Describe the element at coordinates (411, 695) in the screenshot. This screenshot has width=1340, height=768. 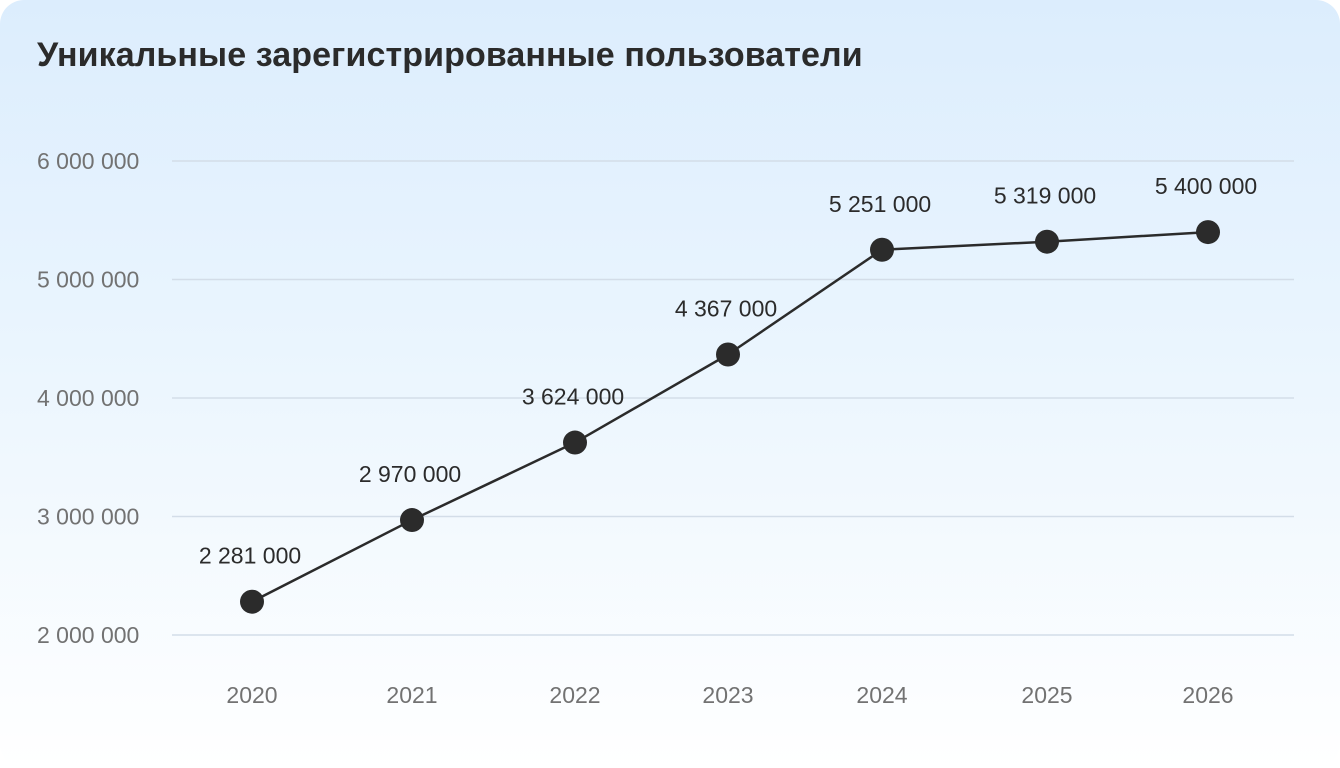
I see `x-tick-label: 2021` at that location.